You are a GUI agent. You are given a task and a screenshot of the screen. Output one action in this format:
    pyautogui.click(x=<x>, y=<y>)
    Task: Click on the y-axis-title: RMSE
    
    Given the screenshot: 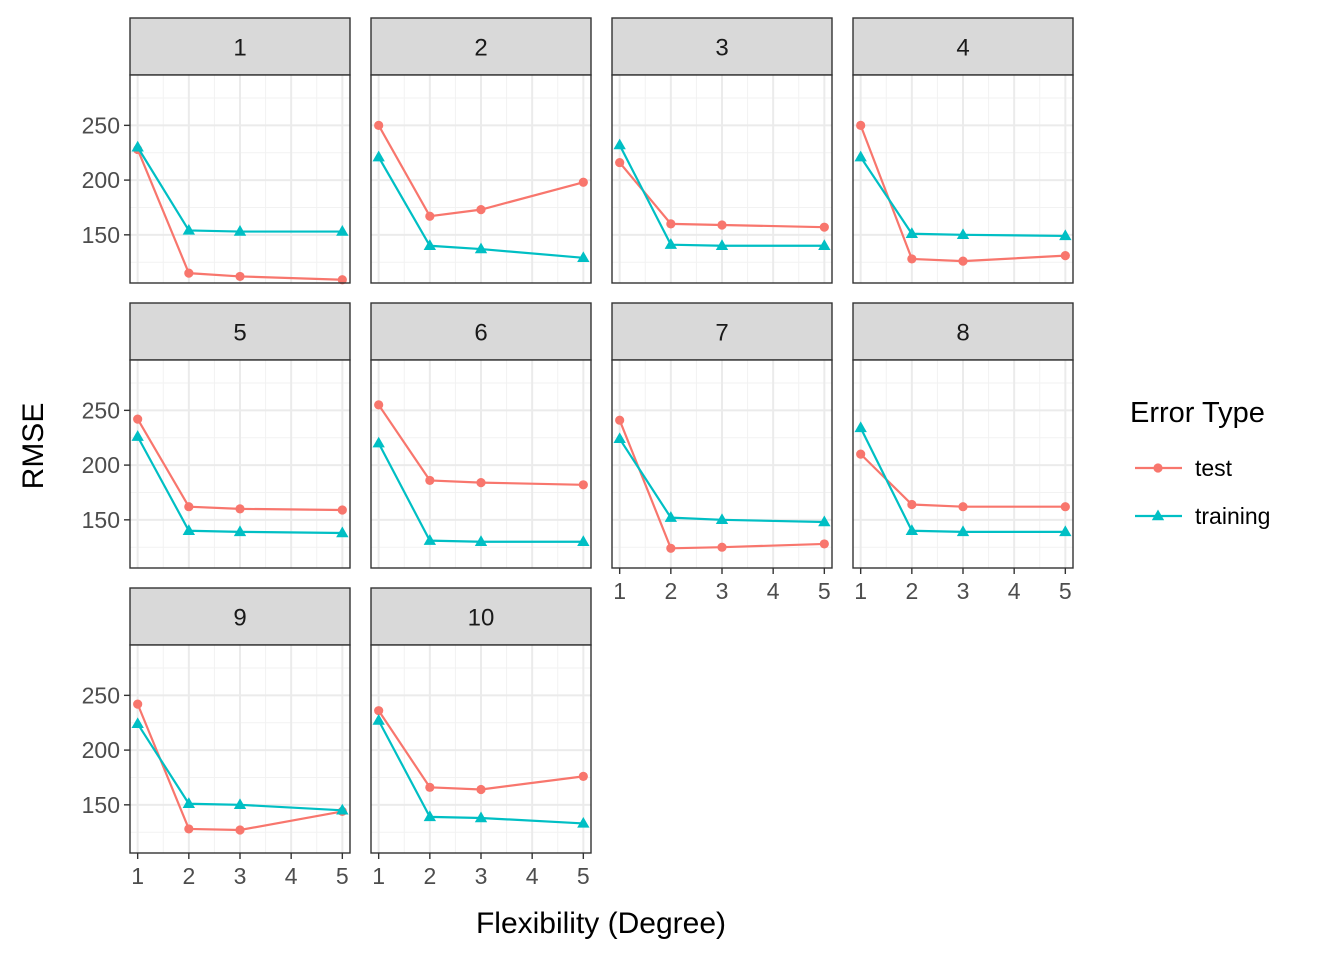 What is the action you would take?
    pyautogui.click(x=33, y=446)
    